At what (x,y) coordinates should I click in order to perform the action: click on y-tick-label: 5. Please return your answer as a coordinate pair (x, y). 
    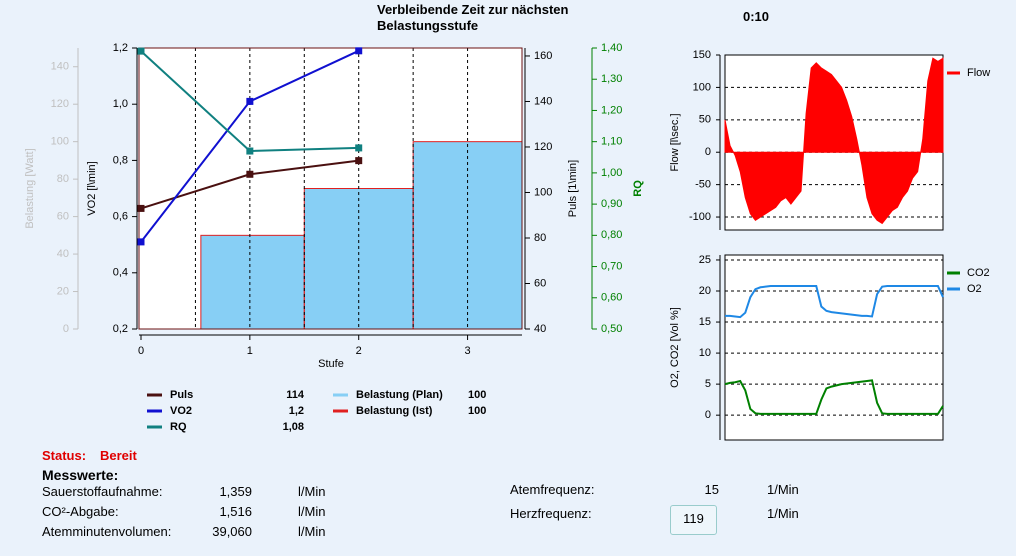
    Looking at the image, I should click on (708, 384).